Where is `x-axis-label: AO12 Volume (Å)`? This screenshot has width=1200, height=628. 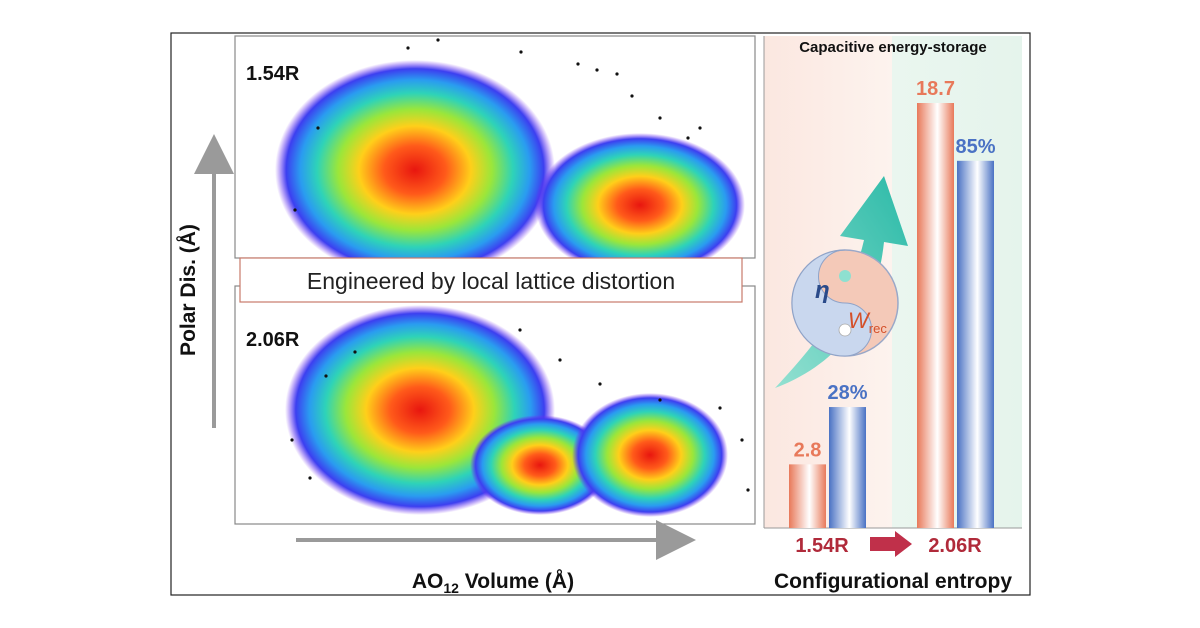 x-axis-label: AO12 Volume (Å) is located at coordinates (493, 582).